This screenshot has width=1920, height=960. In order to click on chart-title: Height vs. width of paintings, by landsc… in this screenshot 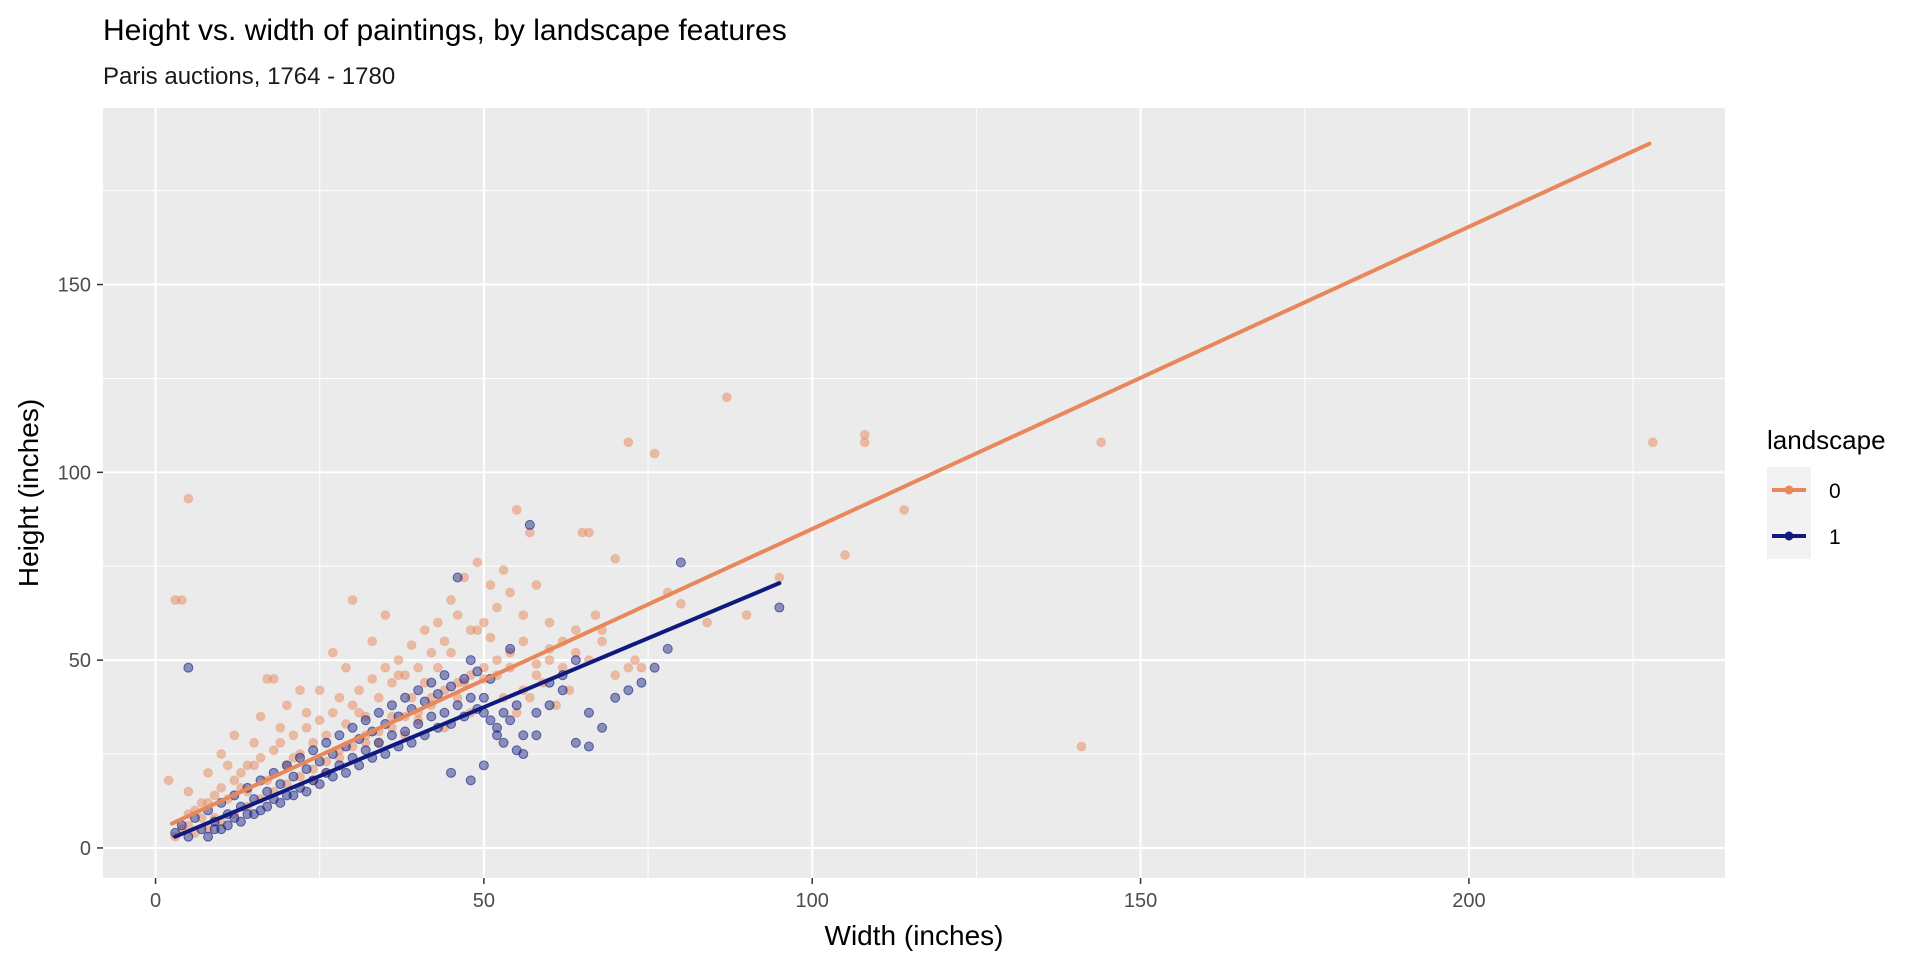, I will do `click(445, 30)`.